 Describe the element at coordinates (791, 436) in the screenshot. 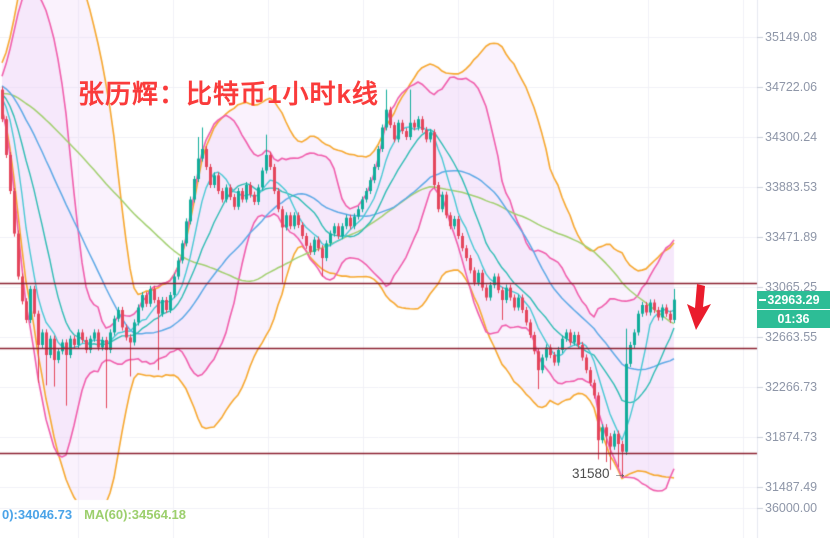

I see `y-axis-label: 31874.73` at that location.